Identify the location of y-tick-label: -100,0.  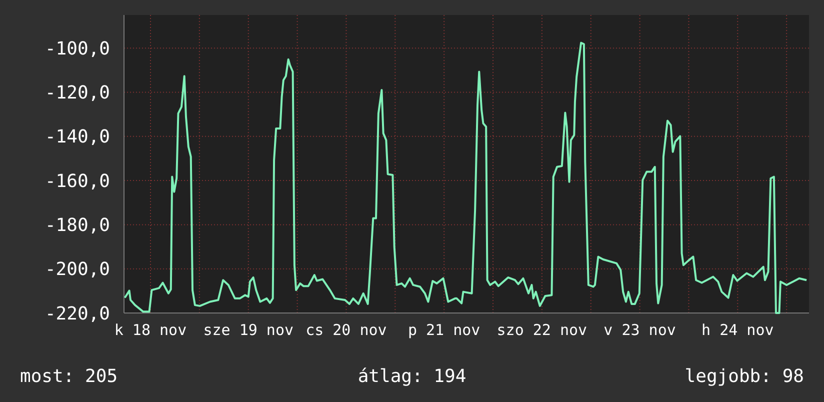
(77, 49).